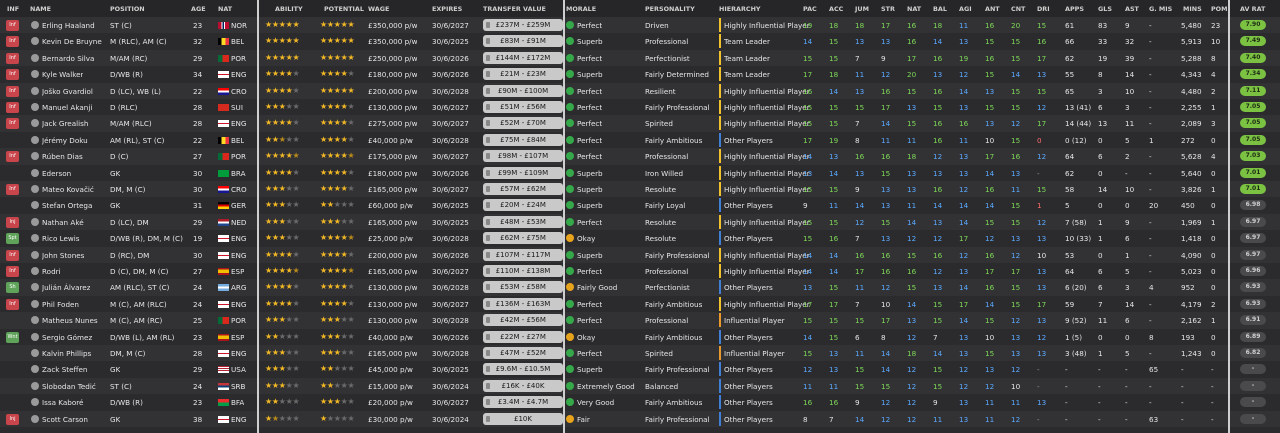 This screenshot has height=433, width=1280. I want to click on col-mins: MINS, so click(1192, 9).